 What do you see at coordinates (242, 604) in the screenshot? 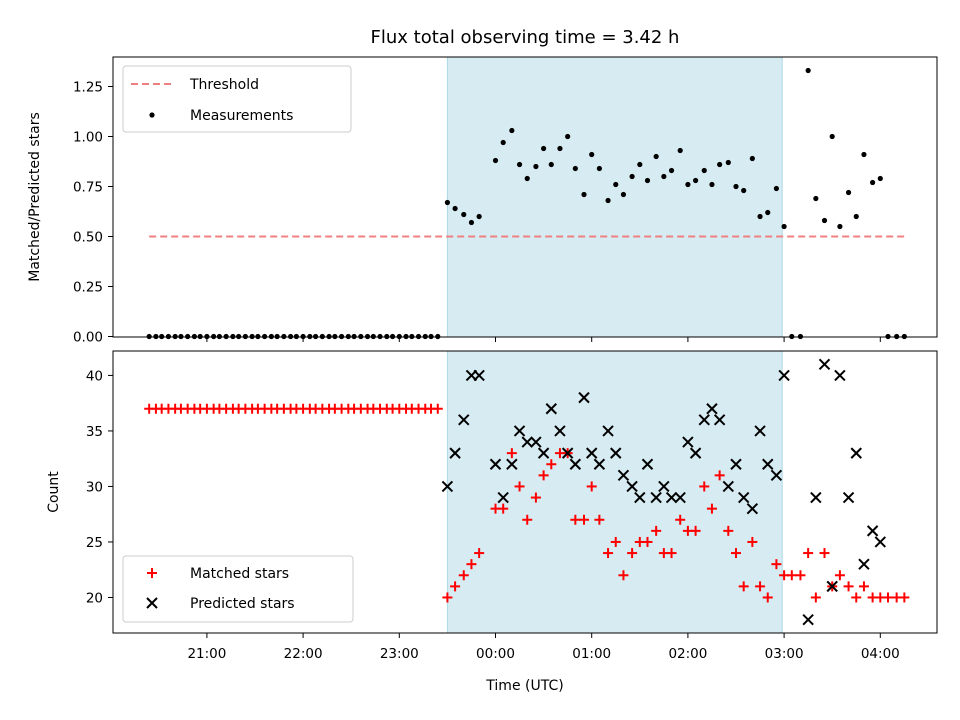
I see `legend-predicted-label: Predicted stars` at bounding box center [242, 604].